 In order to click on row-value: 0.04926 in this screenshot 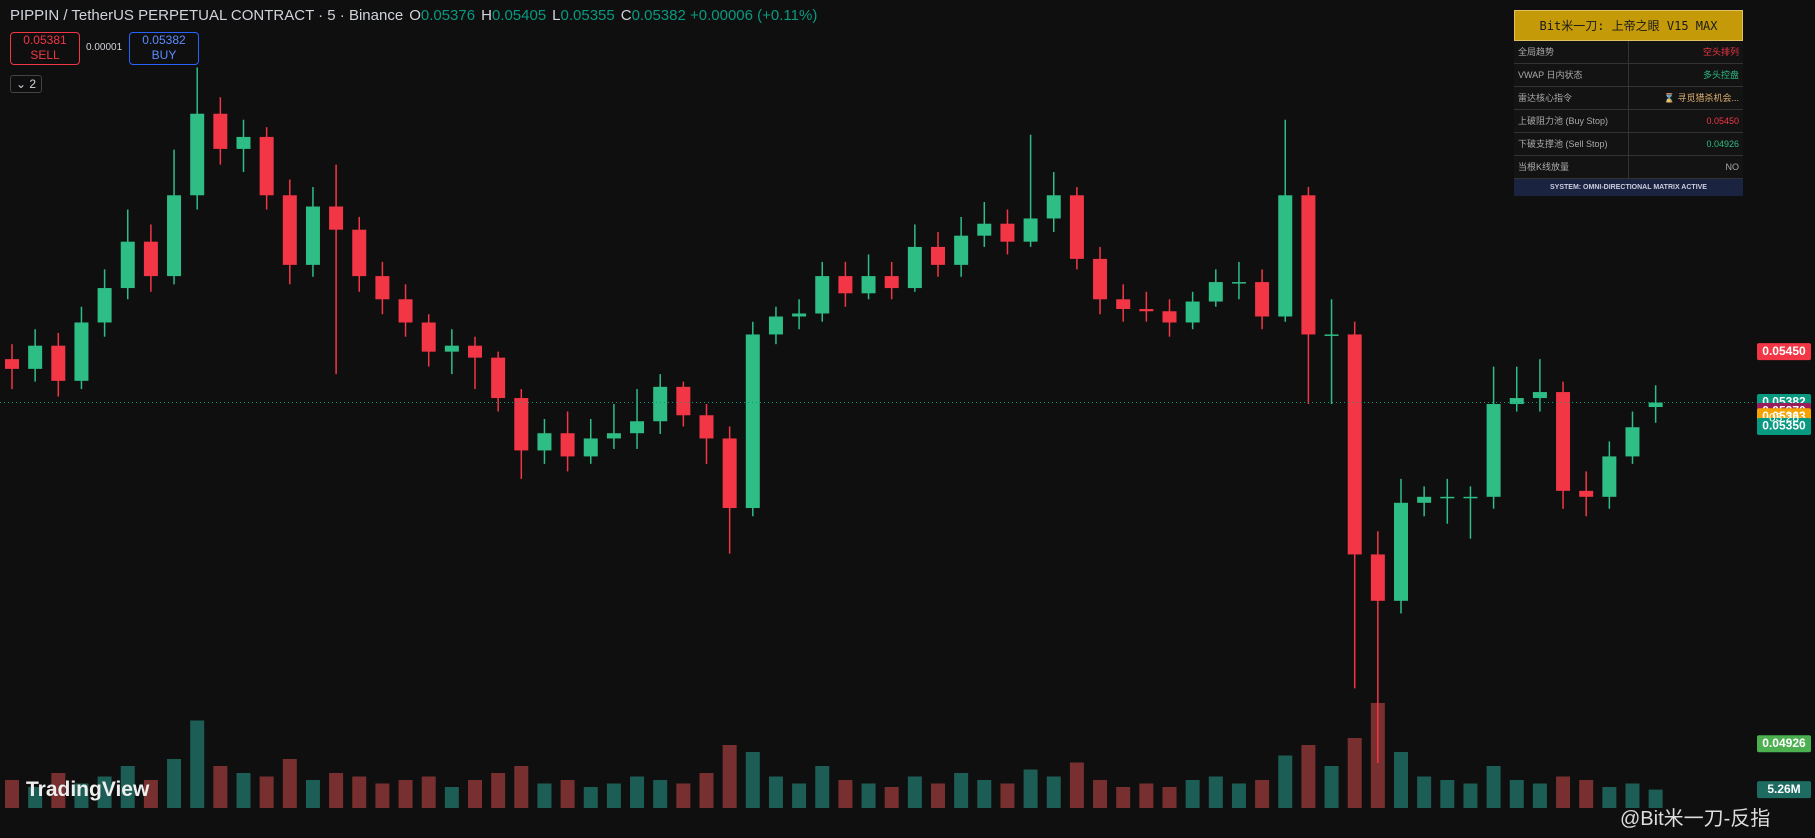, I will do `click(1685, 144)`.